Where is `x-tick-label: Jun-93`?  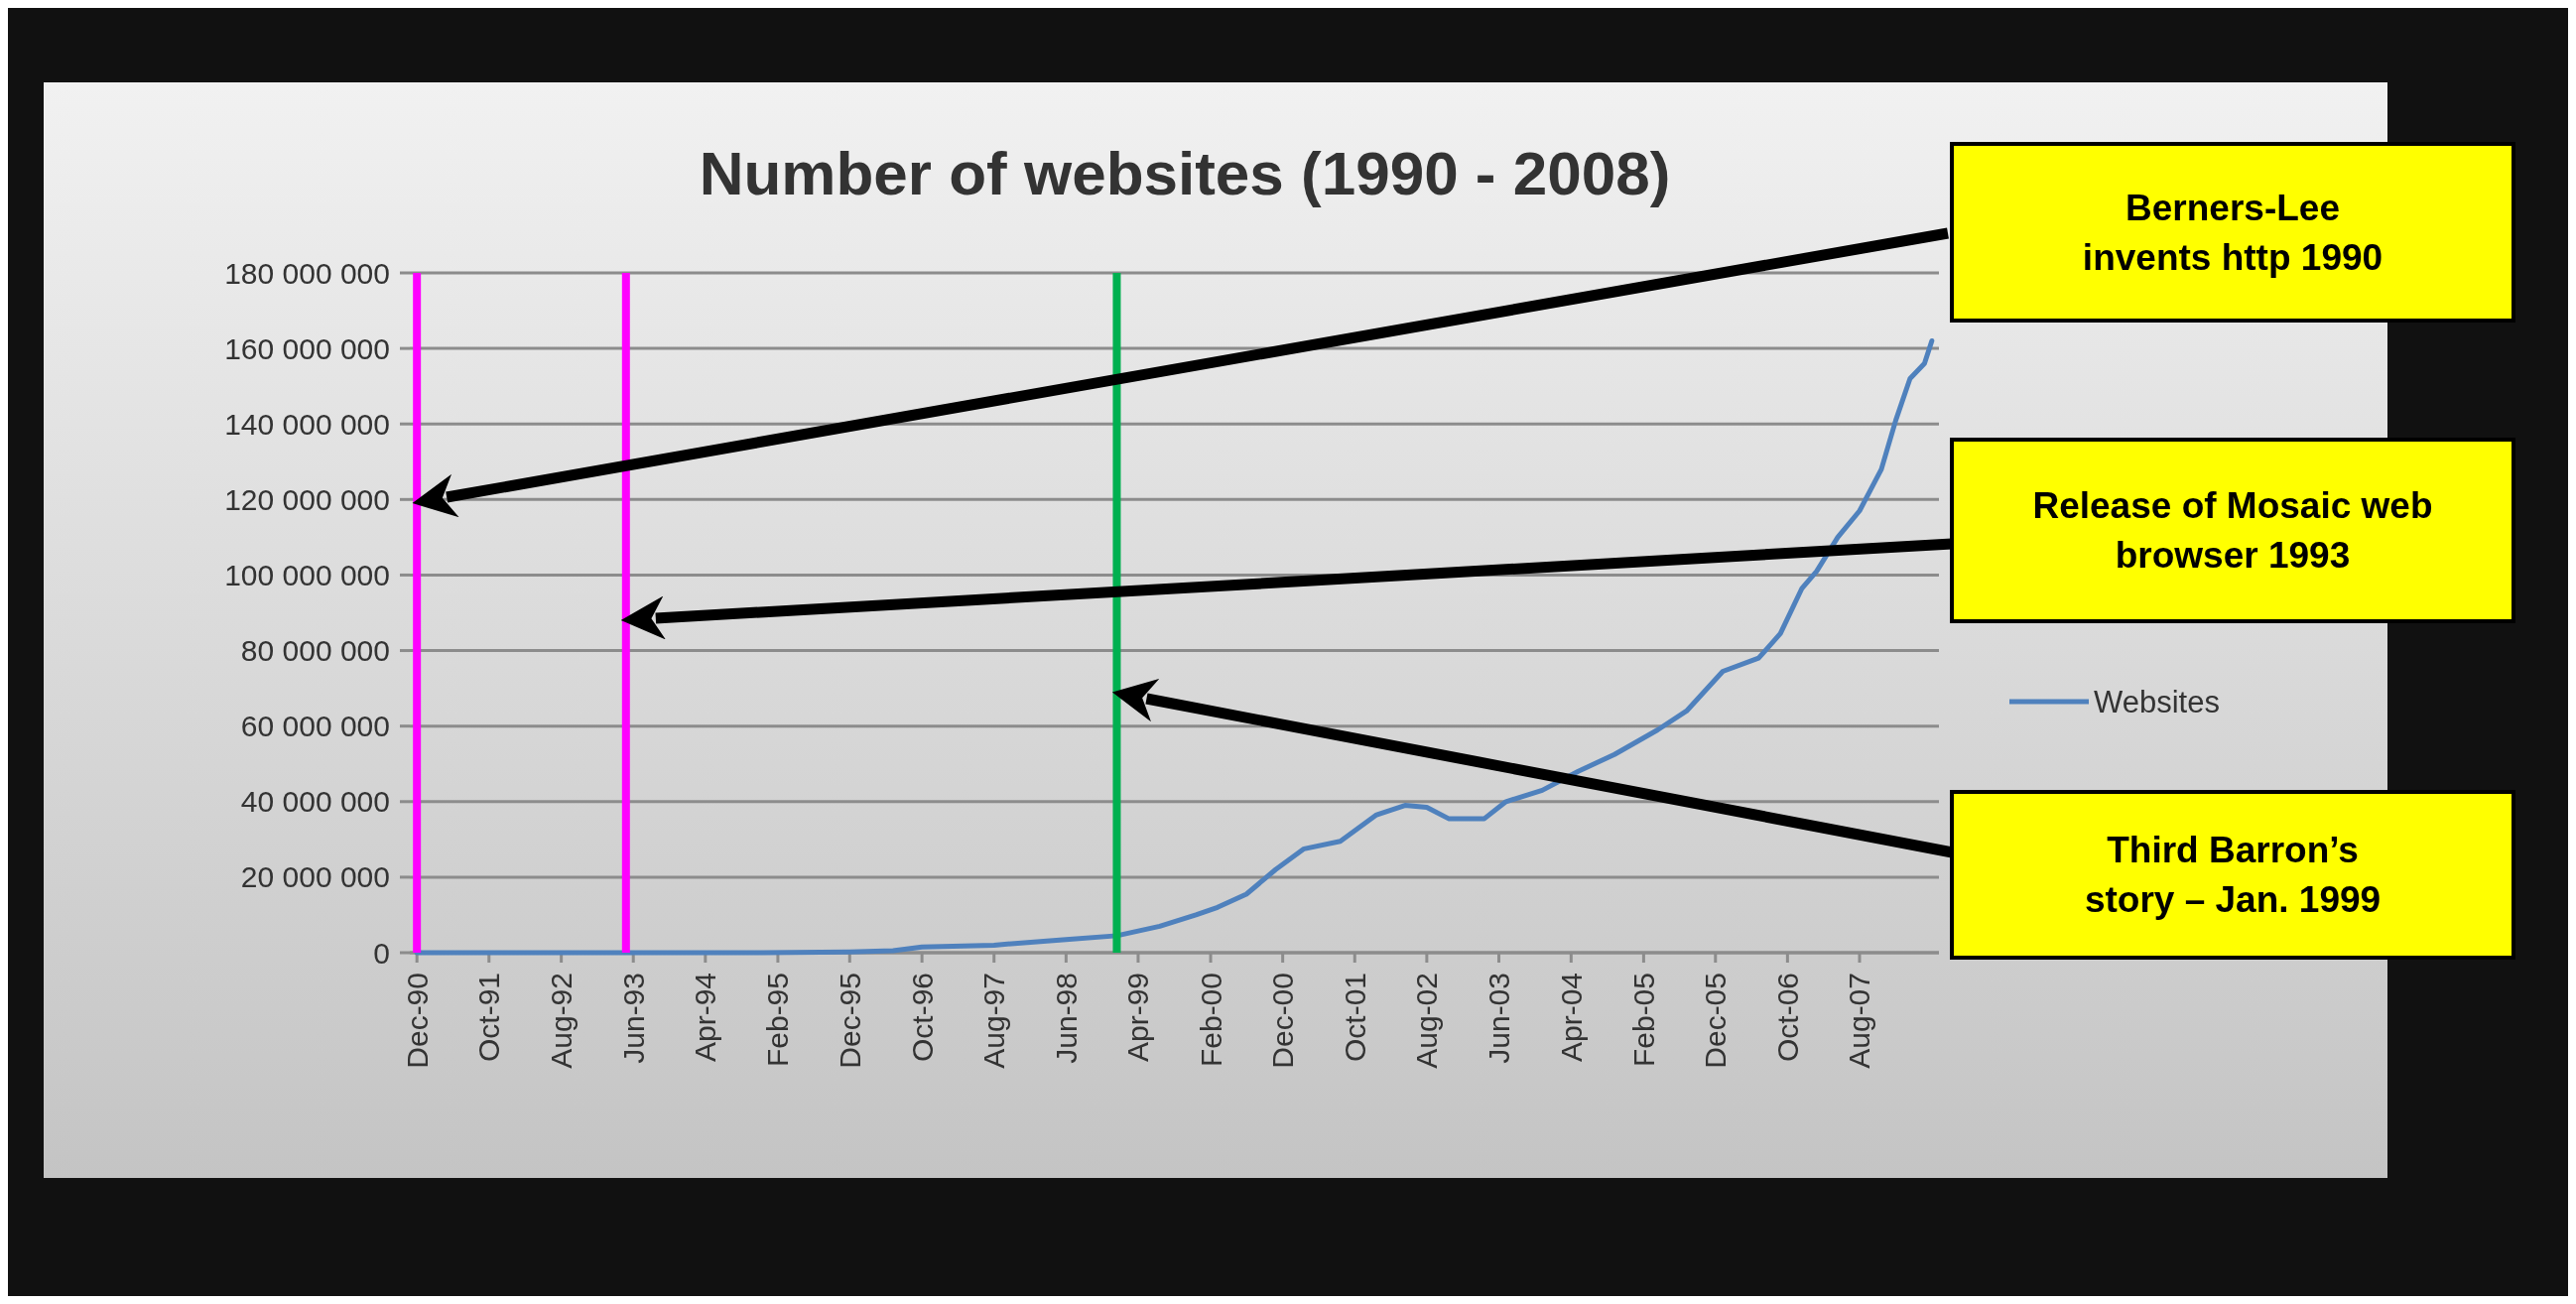
x-tick-label: Jun-93 is located at coordinates (633, 1018).